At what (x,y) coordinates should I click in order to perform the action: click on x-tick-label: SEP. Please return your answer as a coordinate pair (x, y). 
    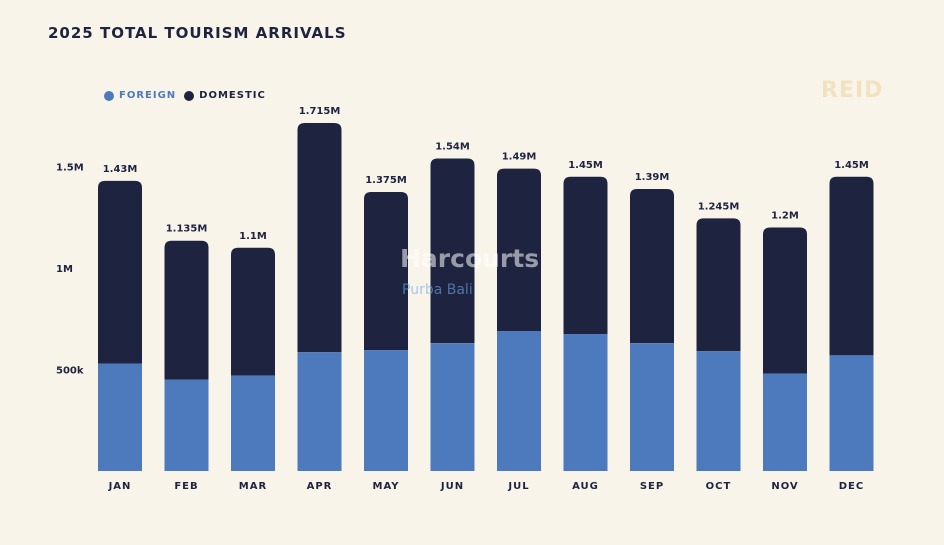
    Looking at the image, I should click on (652, 486).